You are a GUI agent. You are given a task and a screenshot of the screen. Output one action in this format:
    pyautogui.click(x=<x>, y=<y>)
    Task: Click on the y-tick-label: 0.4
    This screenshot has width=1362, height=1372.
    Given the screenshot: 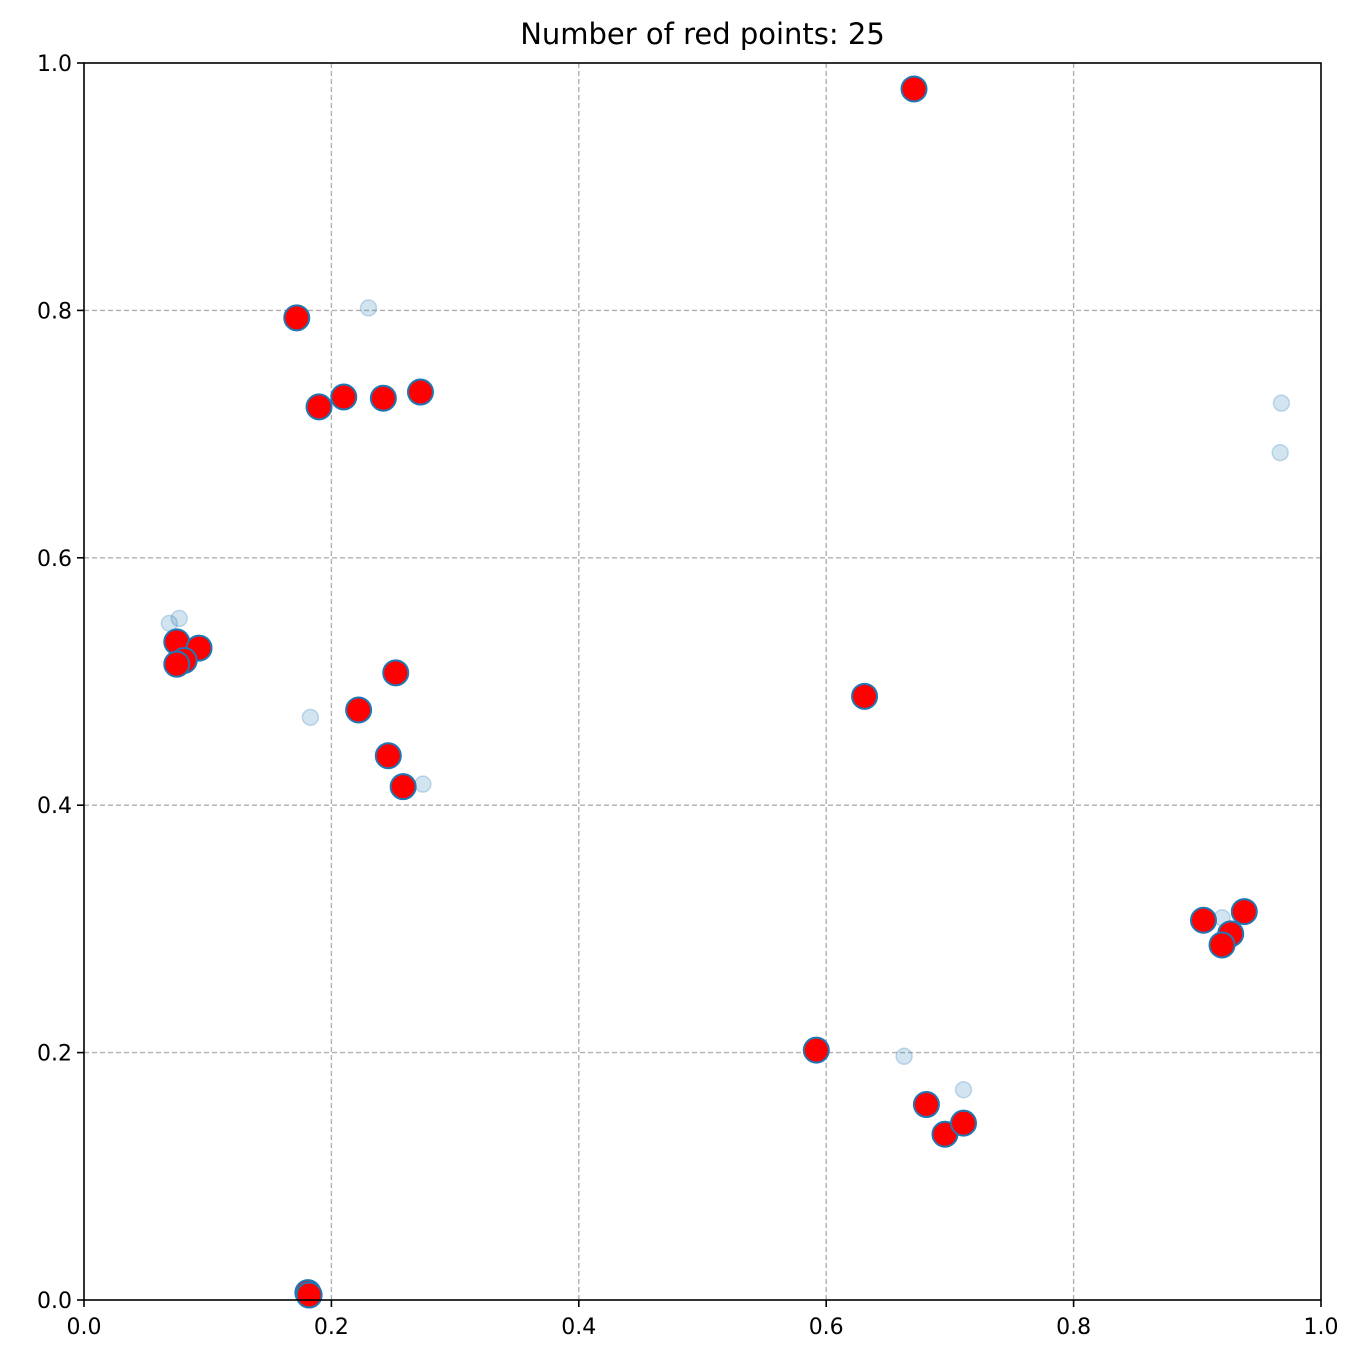 What is the action you would take?
    pyautogui.click(x=54, y=806)
    